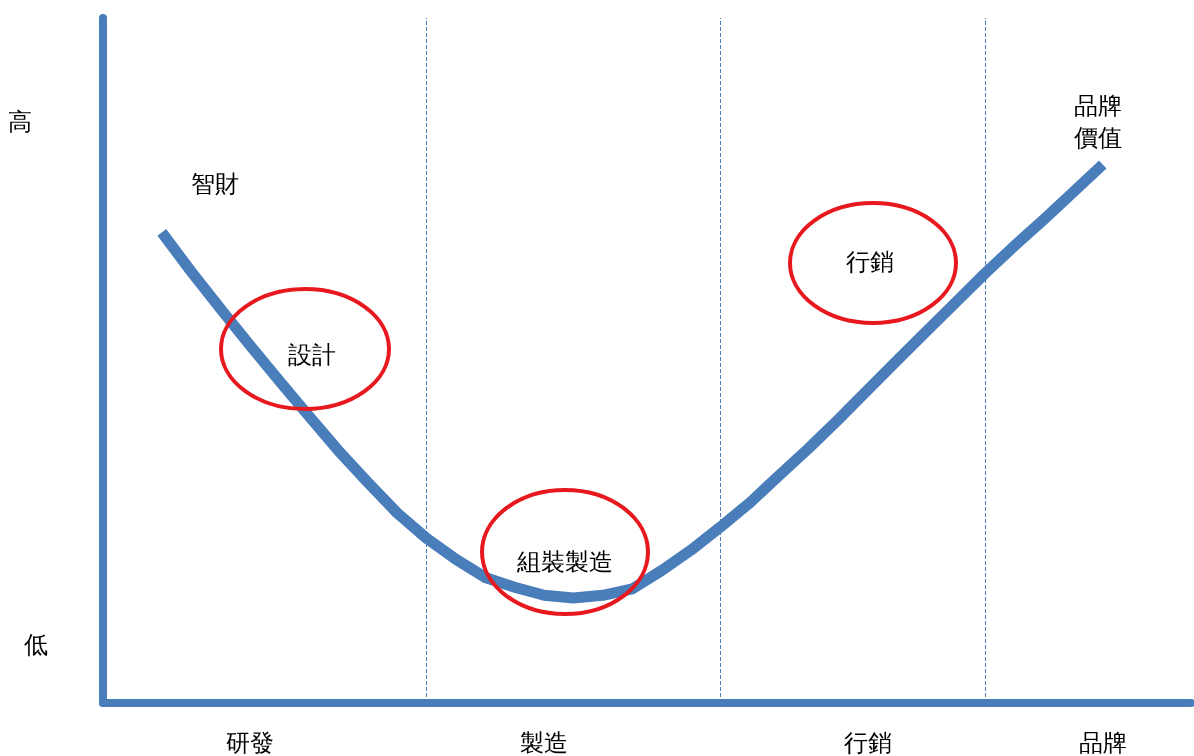 The image size is (1194, 756). I want to click on x-tick-label: 研發, so click(250, 742).